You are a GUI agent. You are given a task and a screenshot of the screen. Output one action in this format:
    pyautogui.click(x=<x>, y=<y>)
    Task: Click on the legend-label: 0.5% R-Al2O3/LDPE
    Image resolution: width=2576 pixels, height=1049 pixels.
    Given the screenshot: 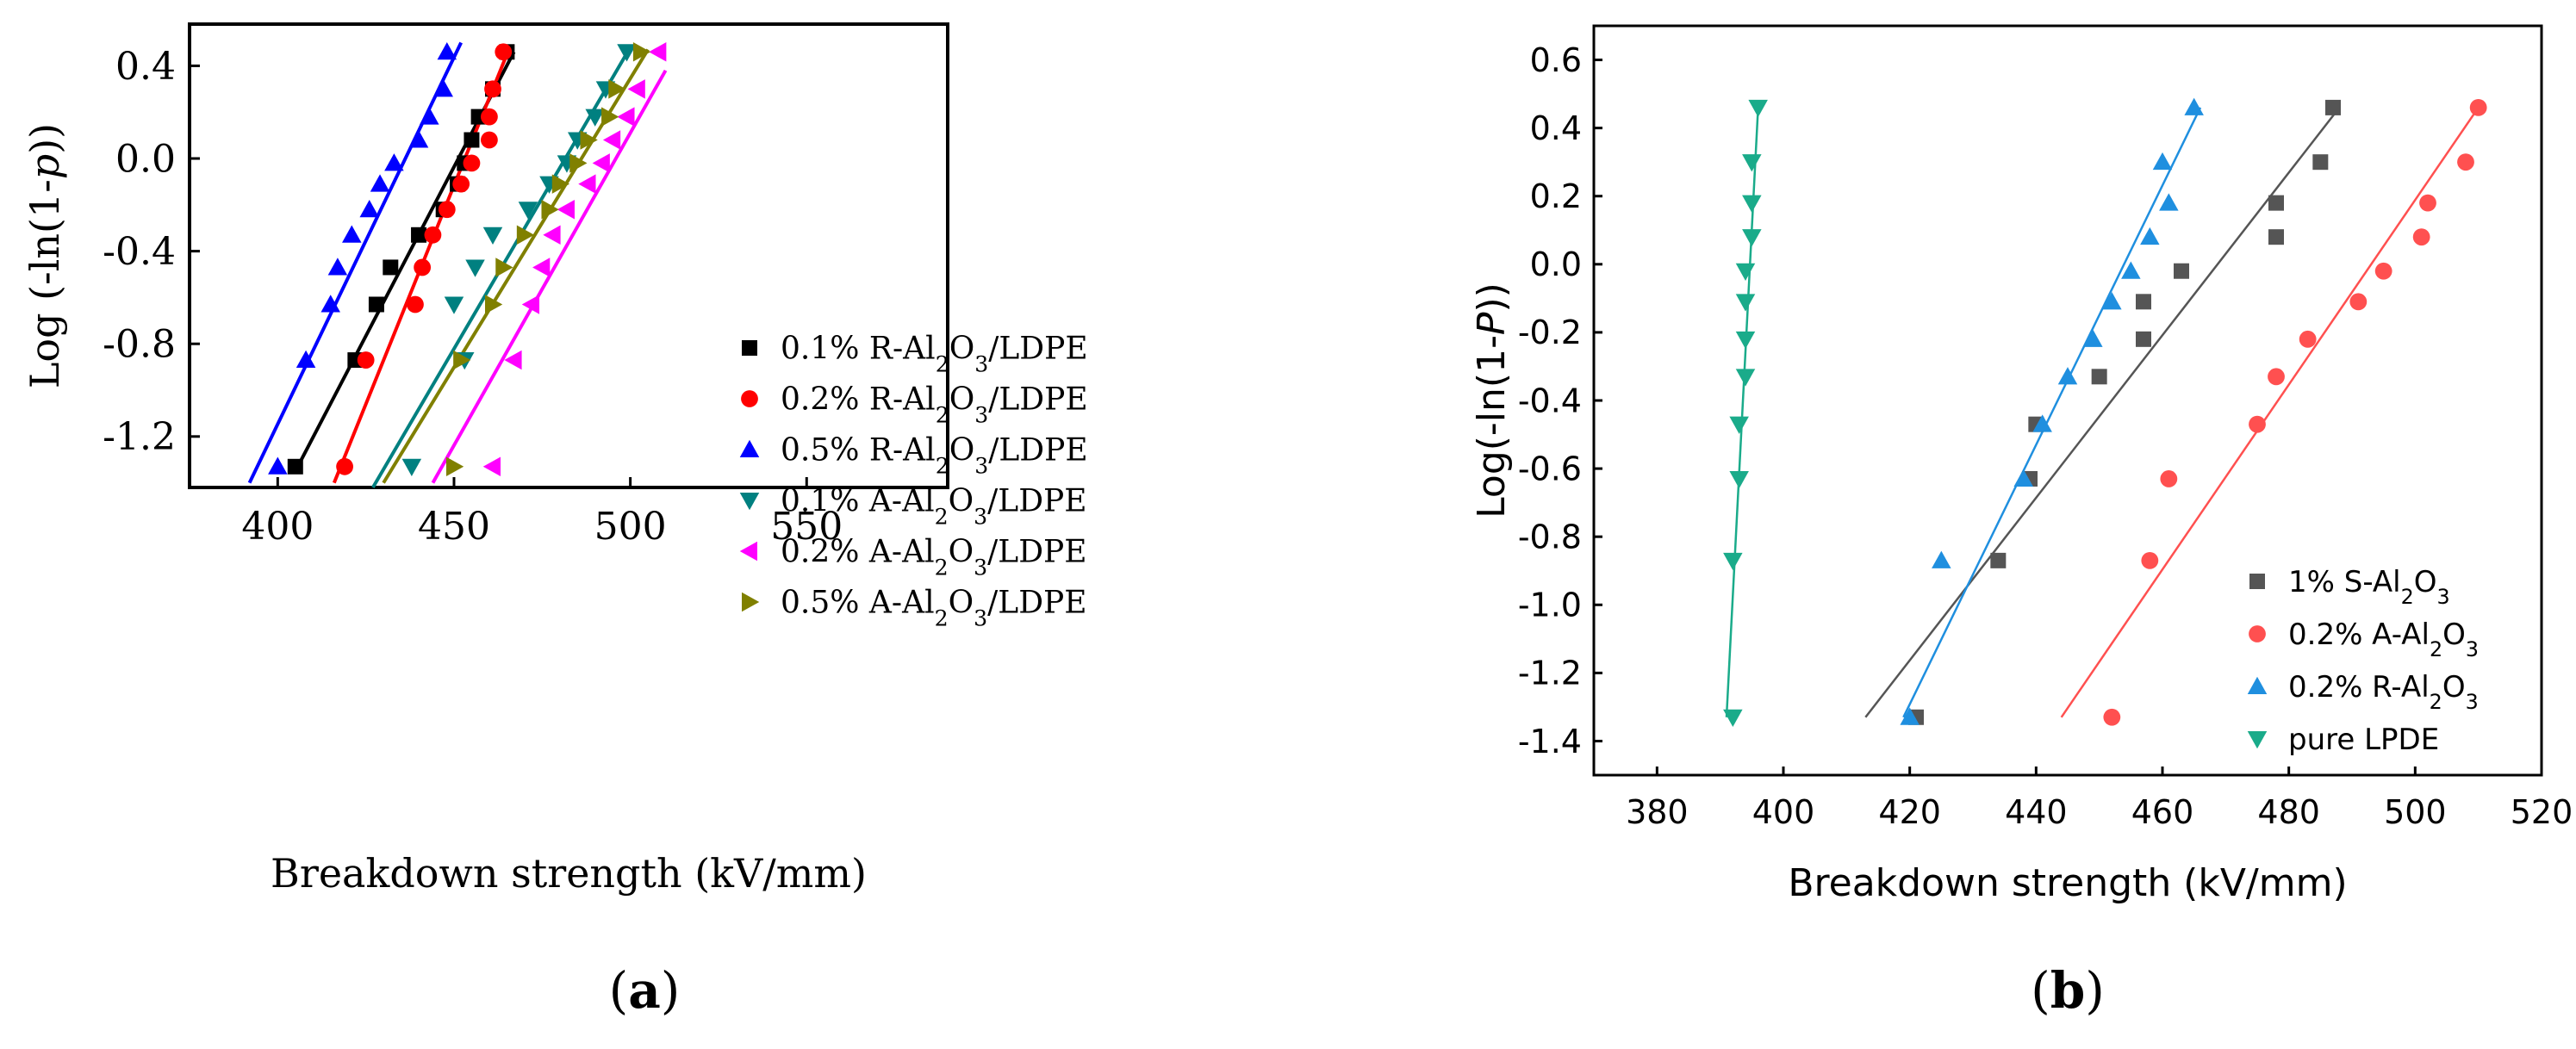 What is the action you would take?
    pyautogui.click(x=934, y=456)
    